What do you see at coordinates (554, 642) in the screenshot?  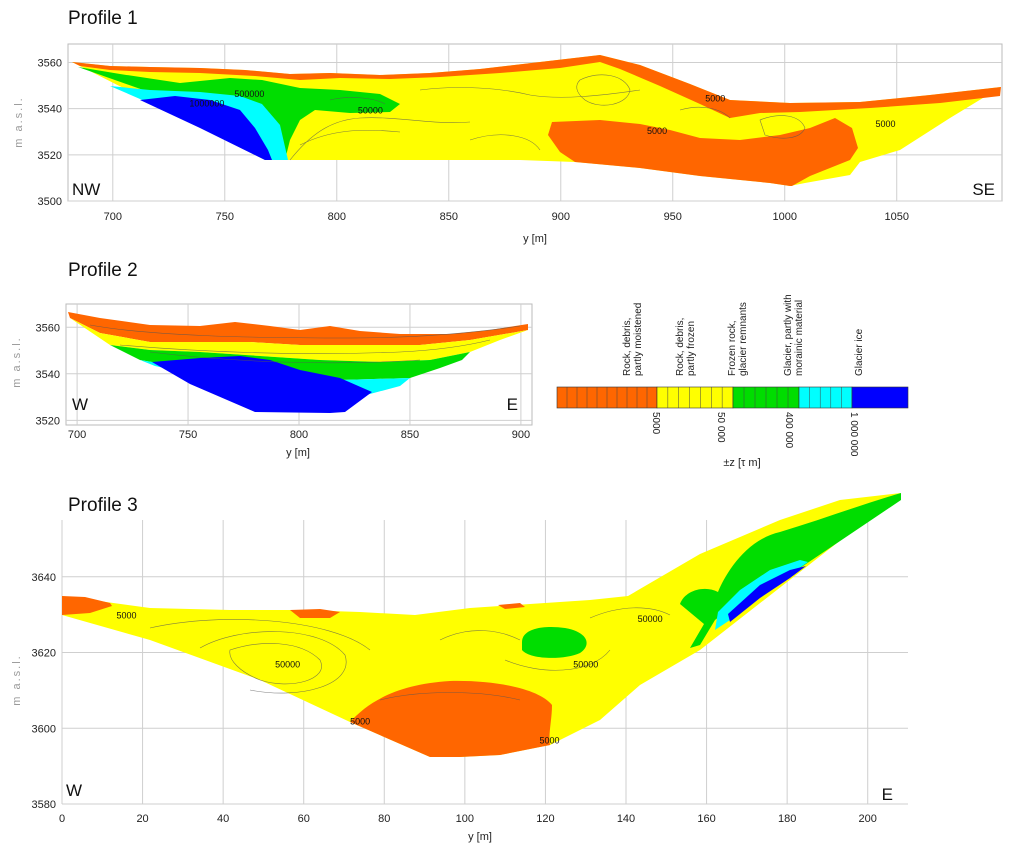 I see `profile-3-green-blob` at bounding box center [554, 642].